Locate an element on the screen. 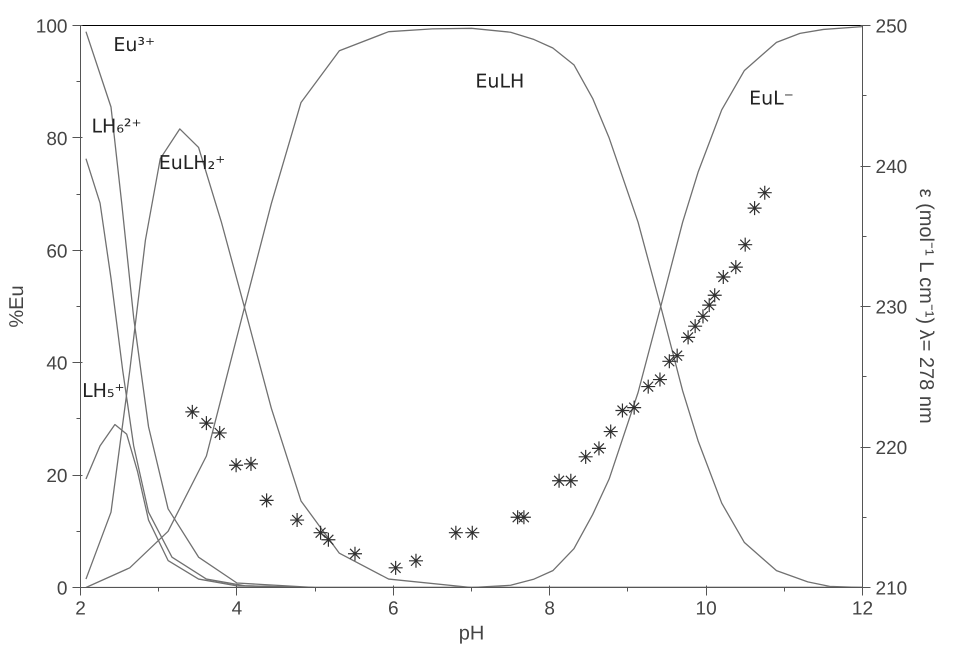 Image resolution: width=962 pixels, height=657 pixels. y-tick-label: 40 is located at coordinates (57, 364).